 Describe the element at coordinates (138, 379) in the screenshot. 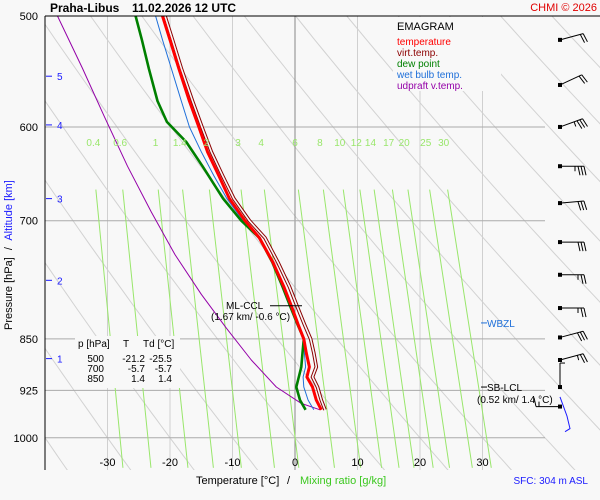

I see `data-table-cell: 1.4` at that location.